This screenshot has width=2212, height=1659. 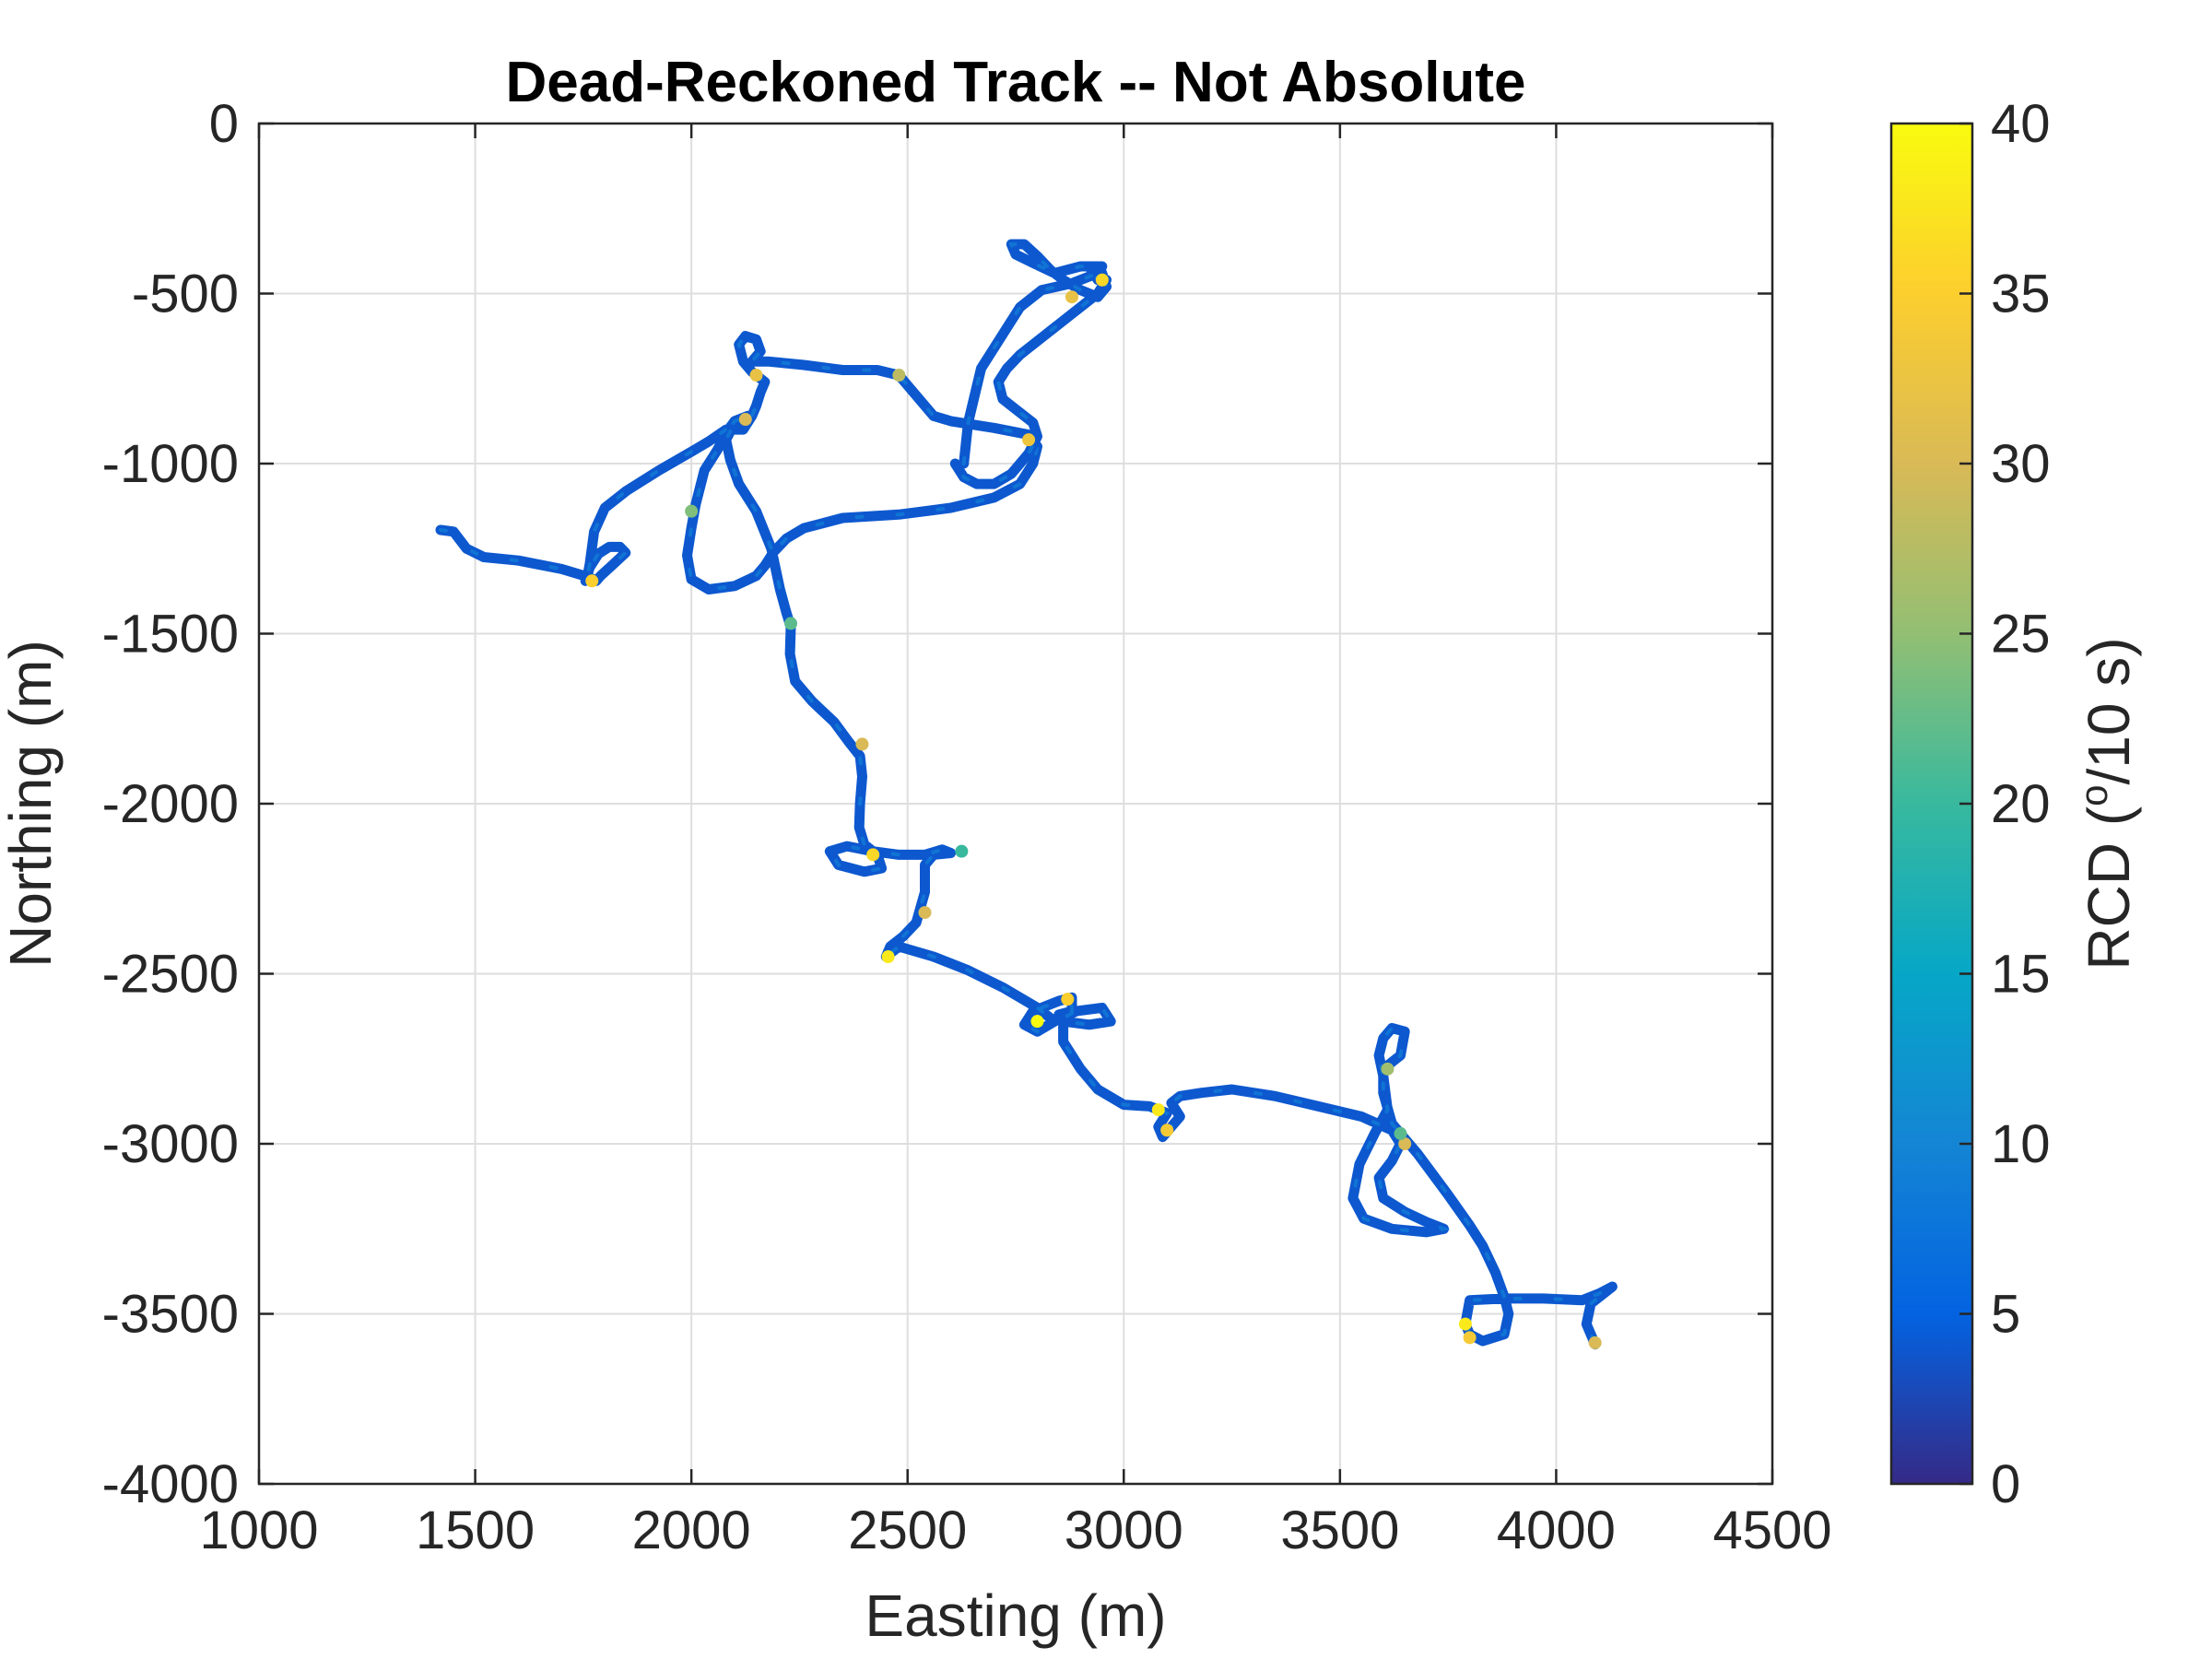 I want to click on colorbar-label: RCD (o/10 s), so click(x=2107, y=803).